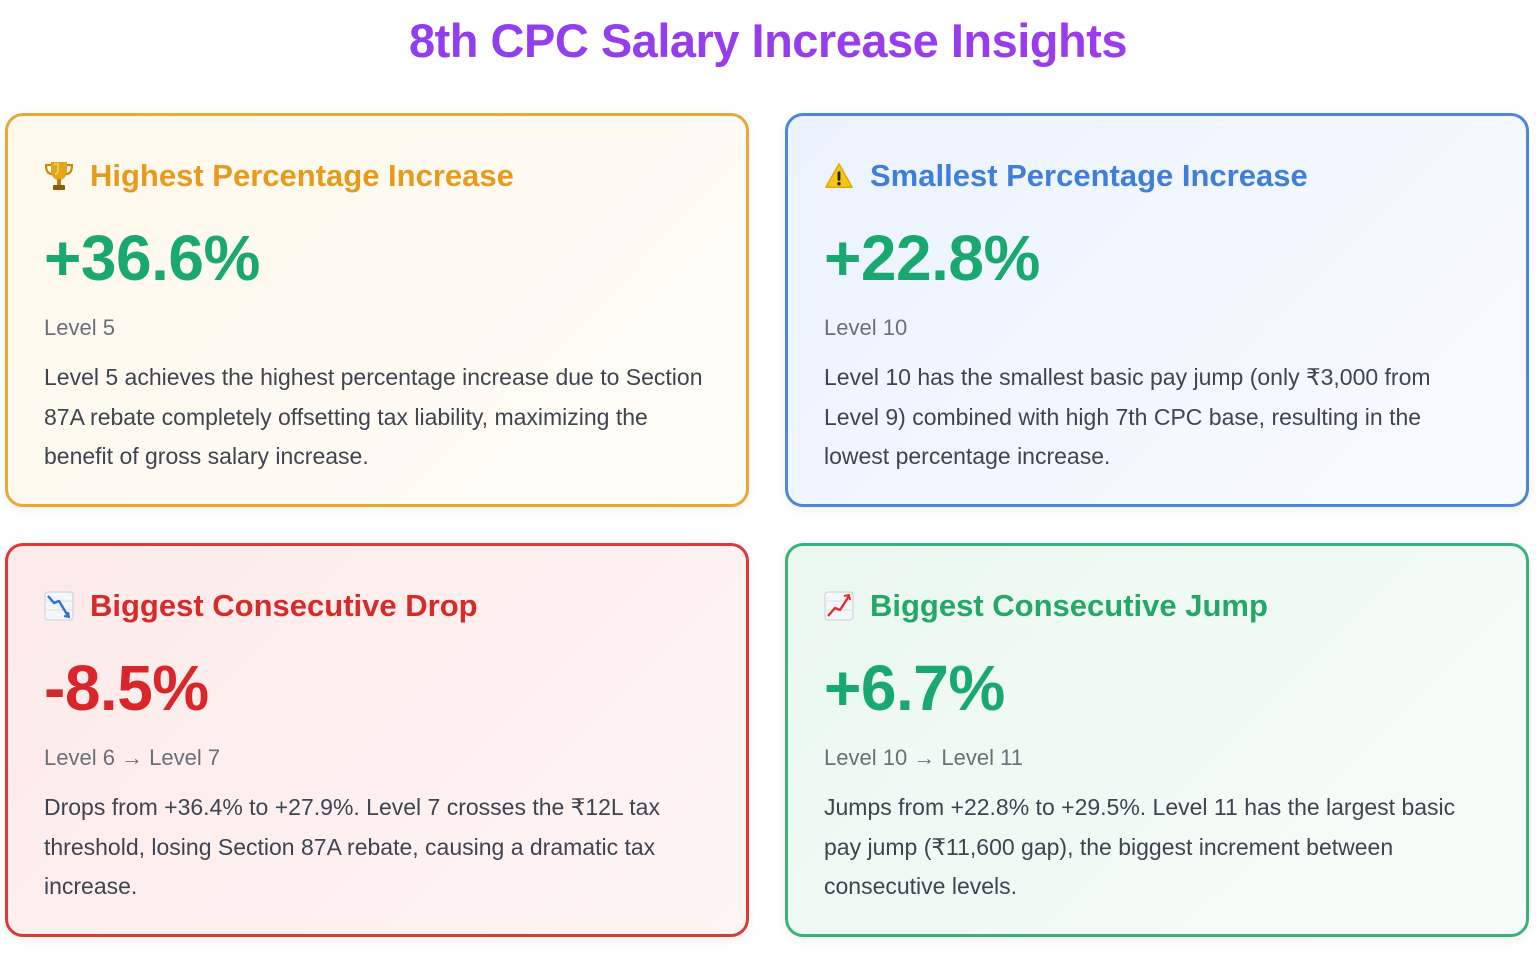  What do you see at coordinates (126, 688) in the screenshot?
I see `metric-value: -8.5%` at bounding box center [126, 688].